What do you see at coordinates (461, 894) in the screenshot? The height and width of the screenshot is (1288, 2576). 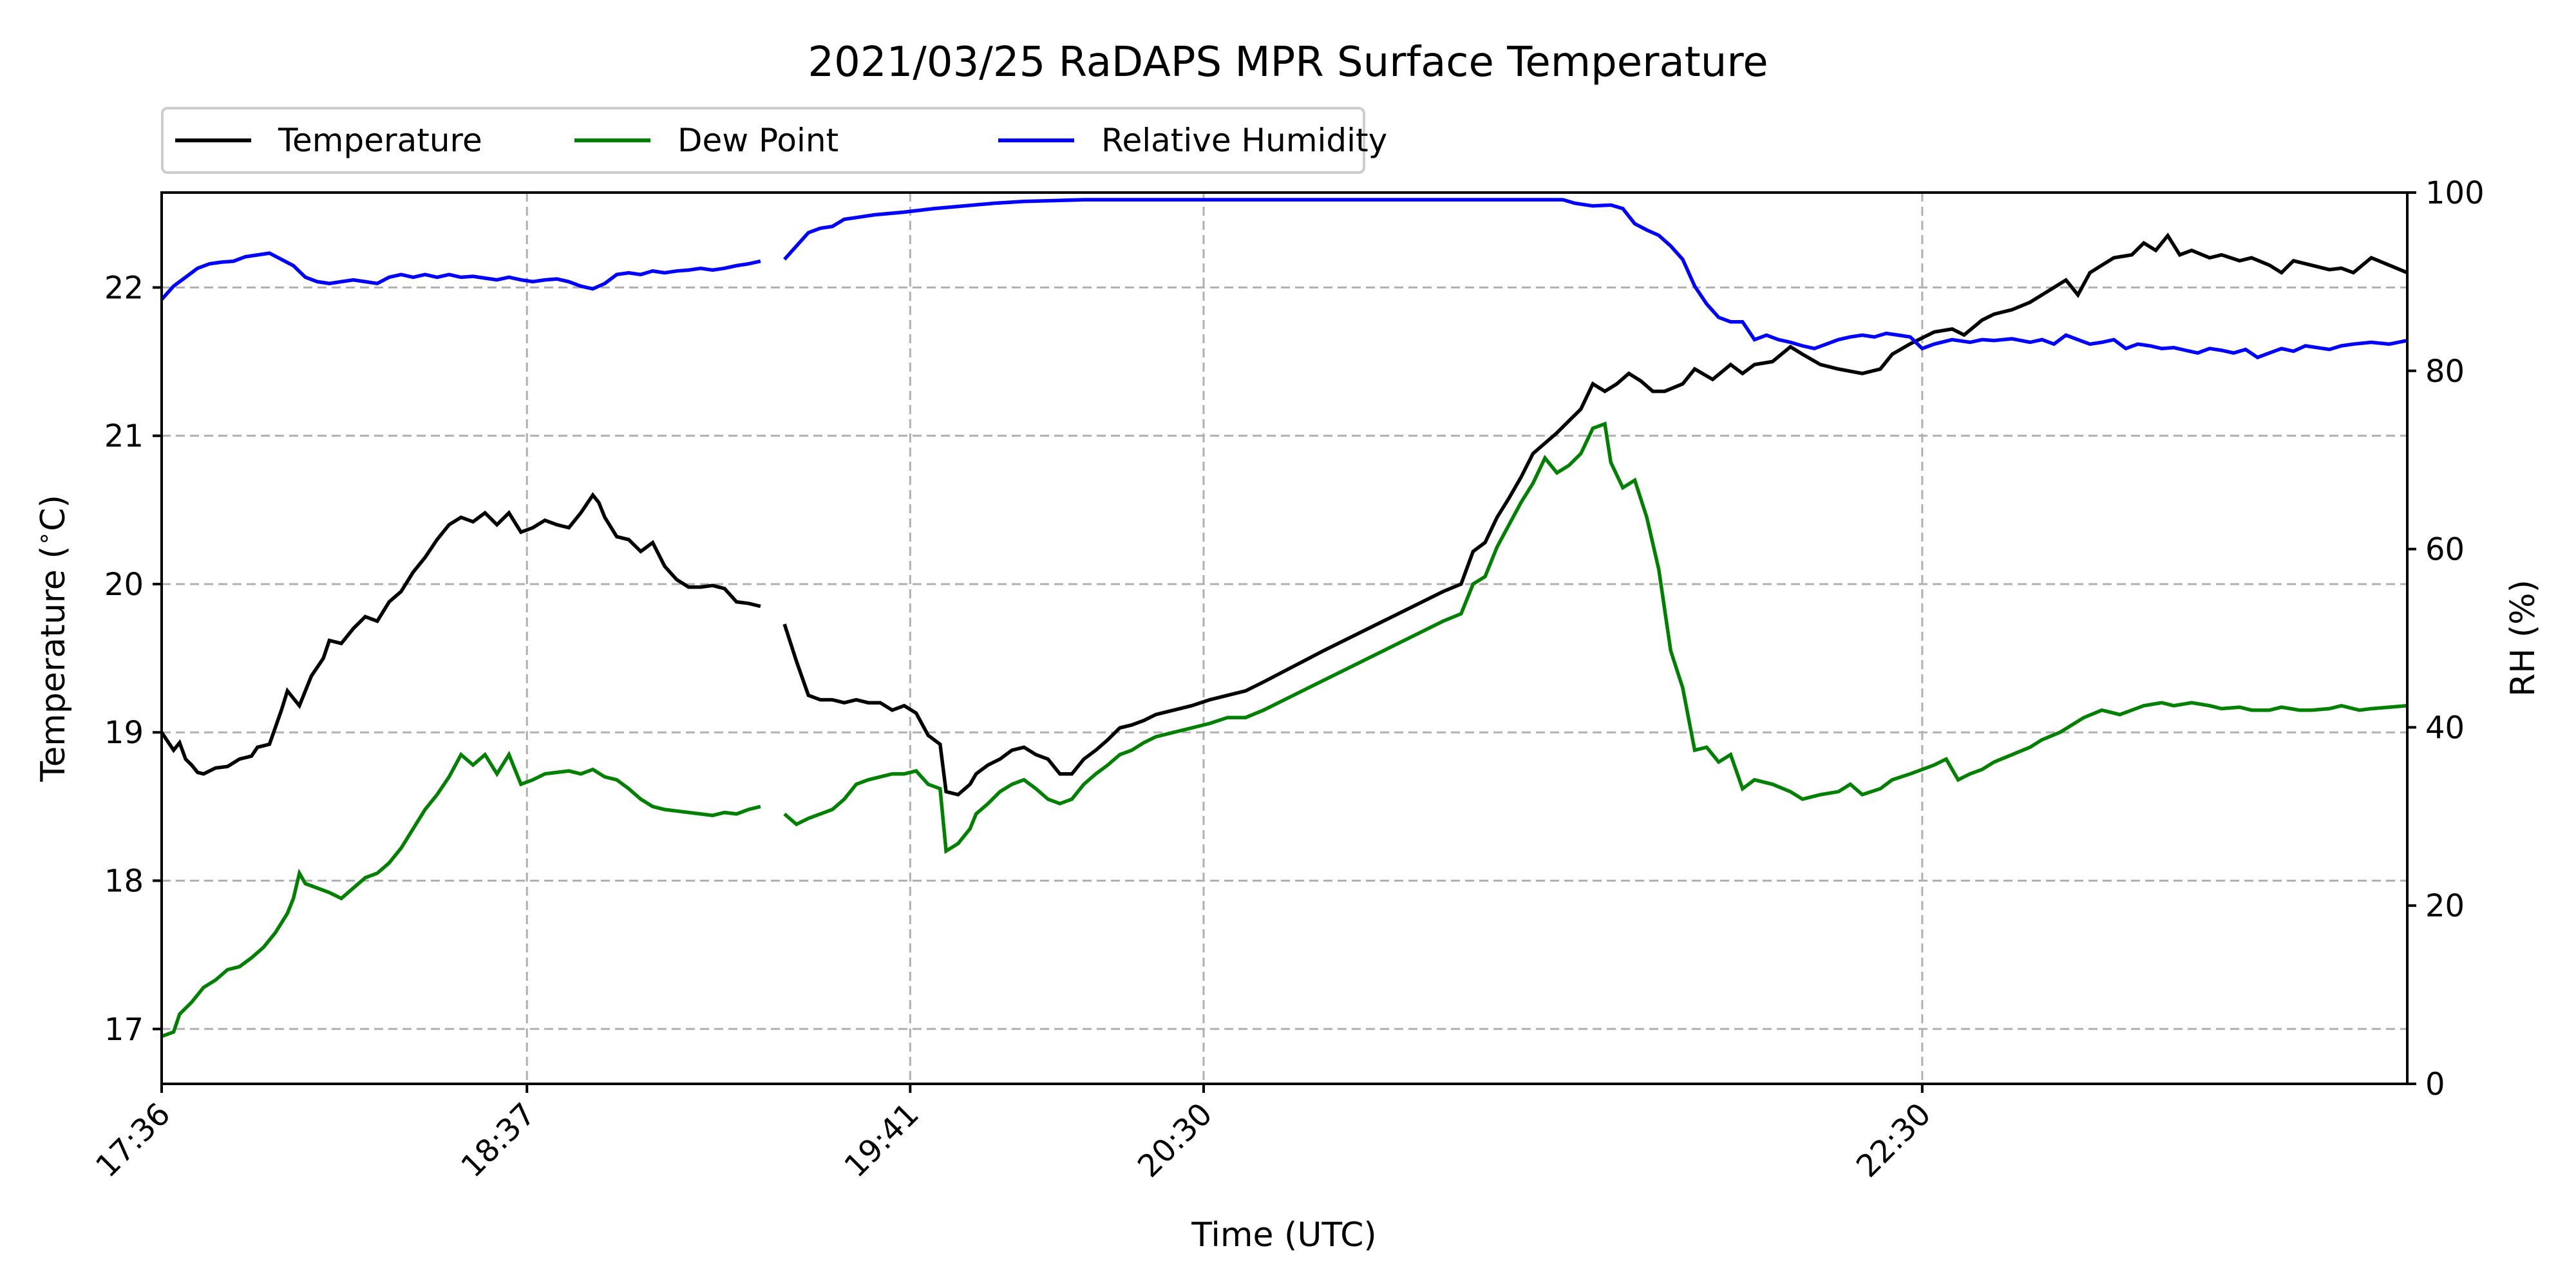 I see `series-line-dew-point` at bounding box center [461, 894].